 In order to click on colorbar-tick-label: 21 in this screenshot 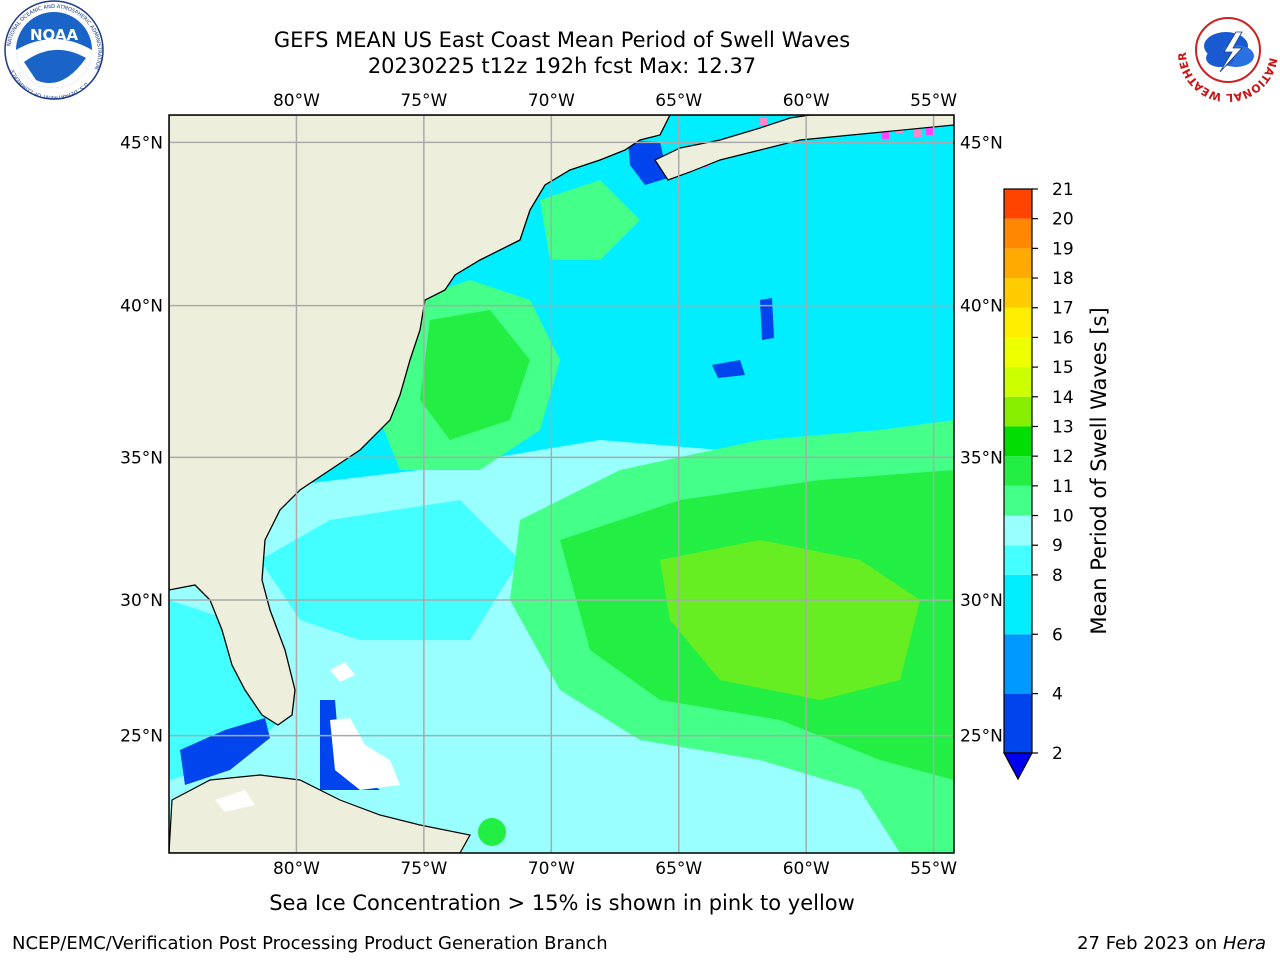, I will do `click(1063, 190)`.